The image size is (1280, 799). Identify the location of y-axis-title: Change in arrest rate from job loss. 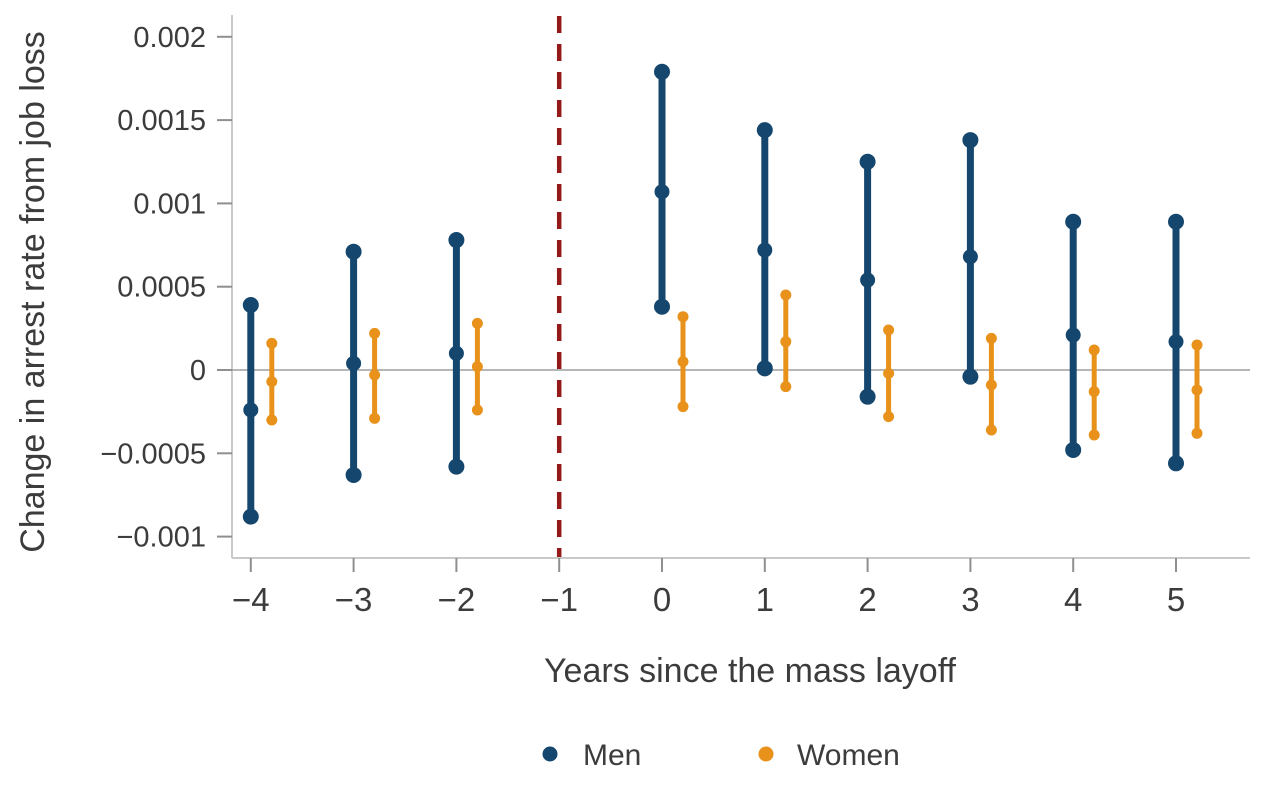
(33, 292).